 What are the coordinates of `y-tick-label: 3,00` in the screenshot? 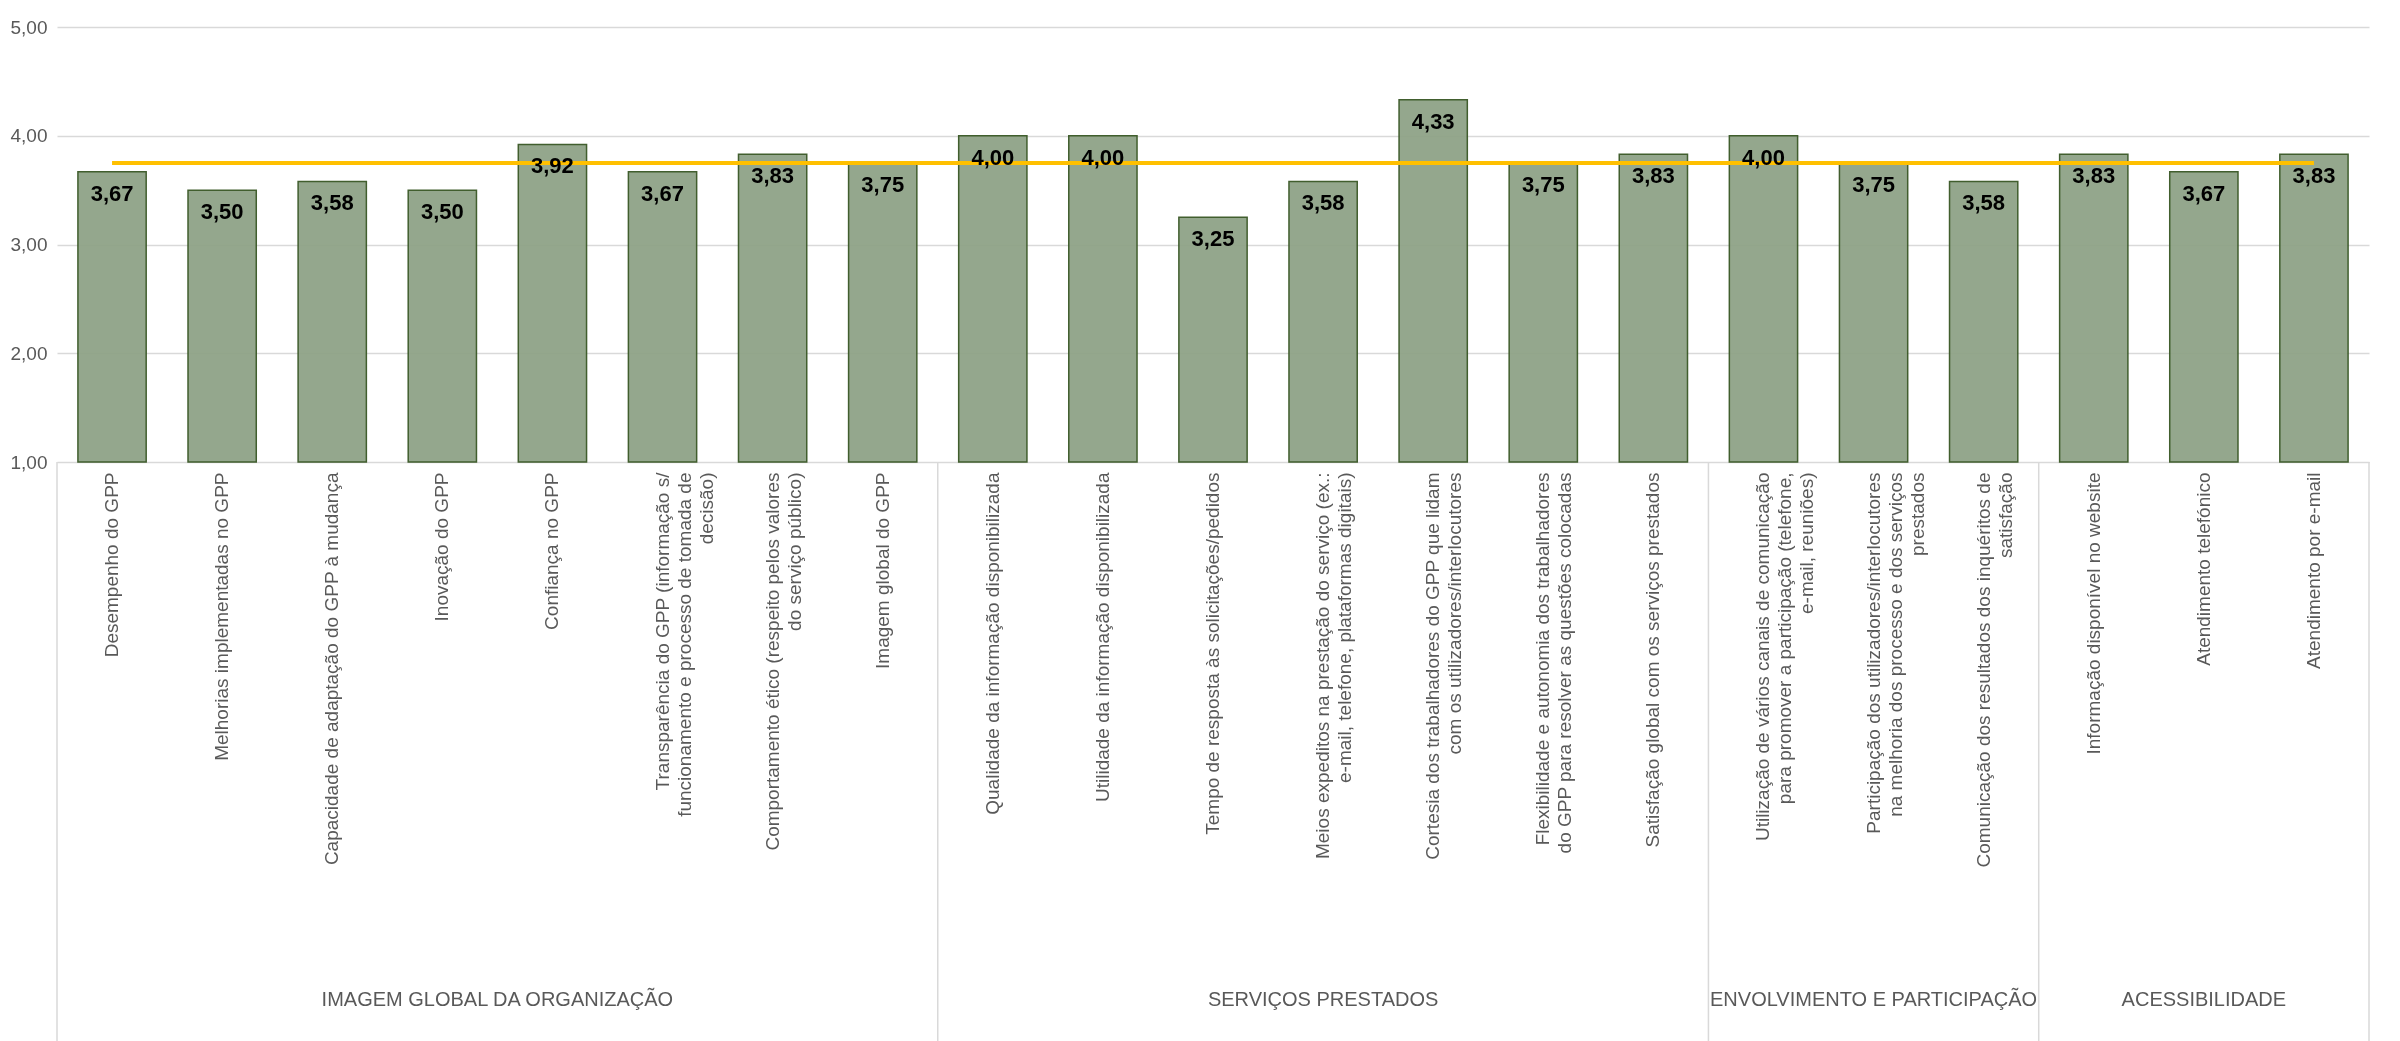 It's located at (29, 244).